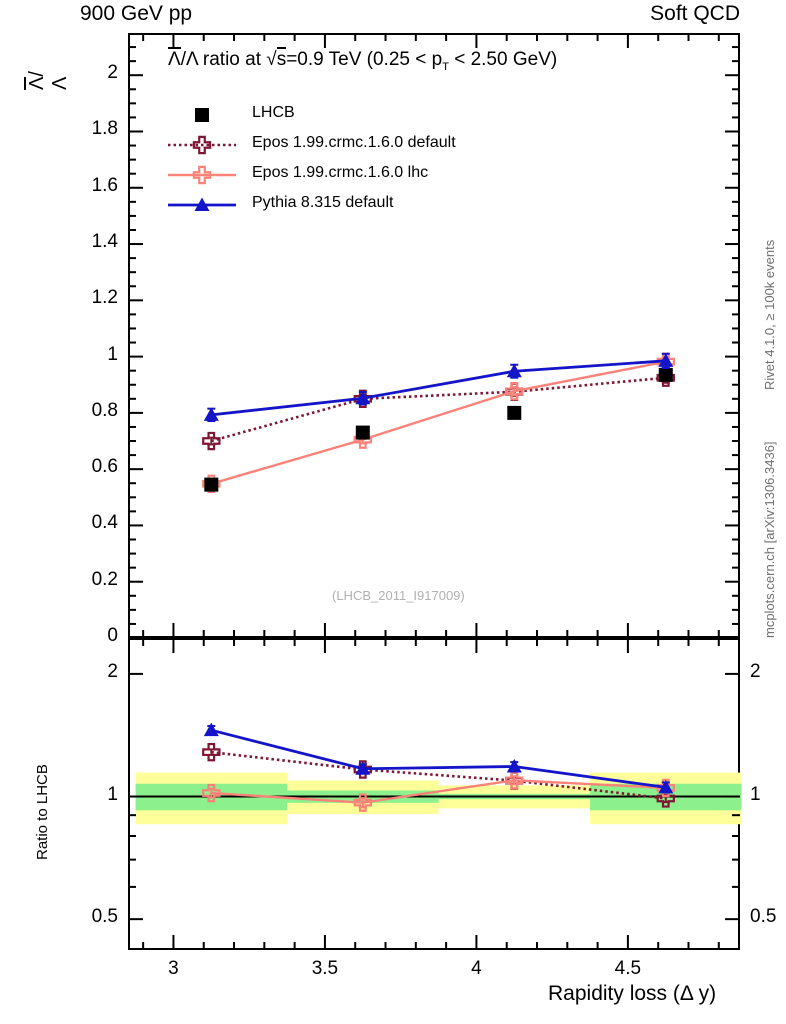 The height and width of the screenshot is (1024, 786). What do you see at coordinates (104, 410) in the screenshot?
I see `main-ytick-label-4: 0.8` at bounding box center [104, 410].